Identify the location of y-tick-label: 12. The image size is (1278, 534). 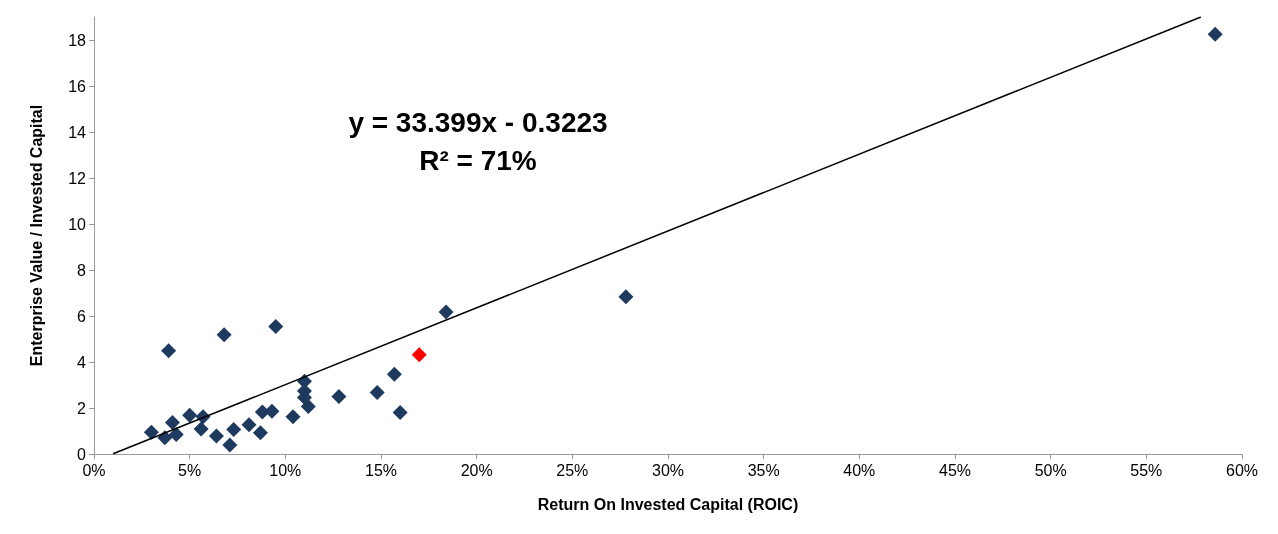
(77, 178).